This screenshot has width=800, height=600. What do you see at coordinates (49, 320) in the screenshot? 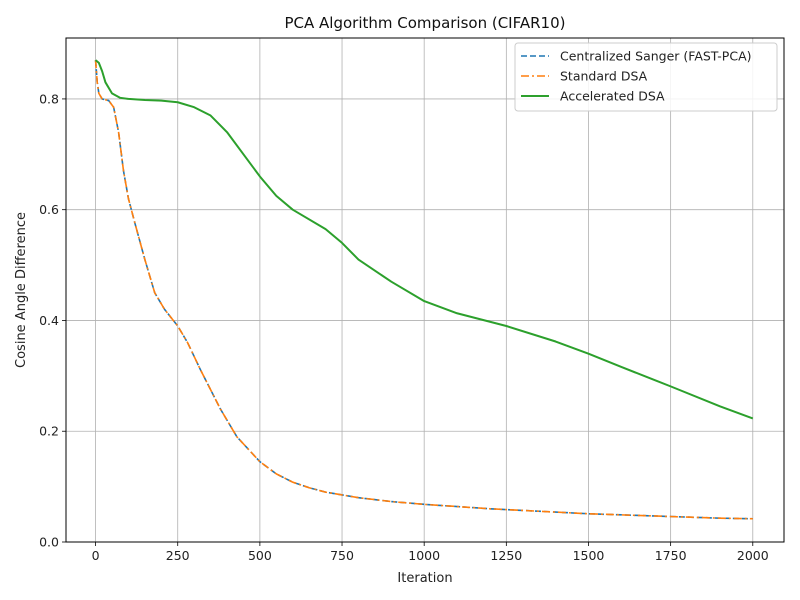
I see `y-tick-label: 0.4` at bounding box center [49, 320].